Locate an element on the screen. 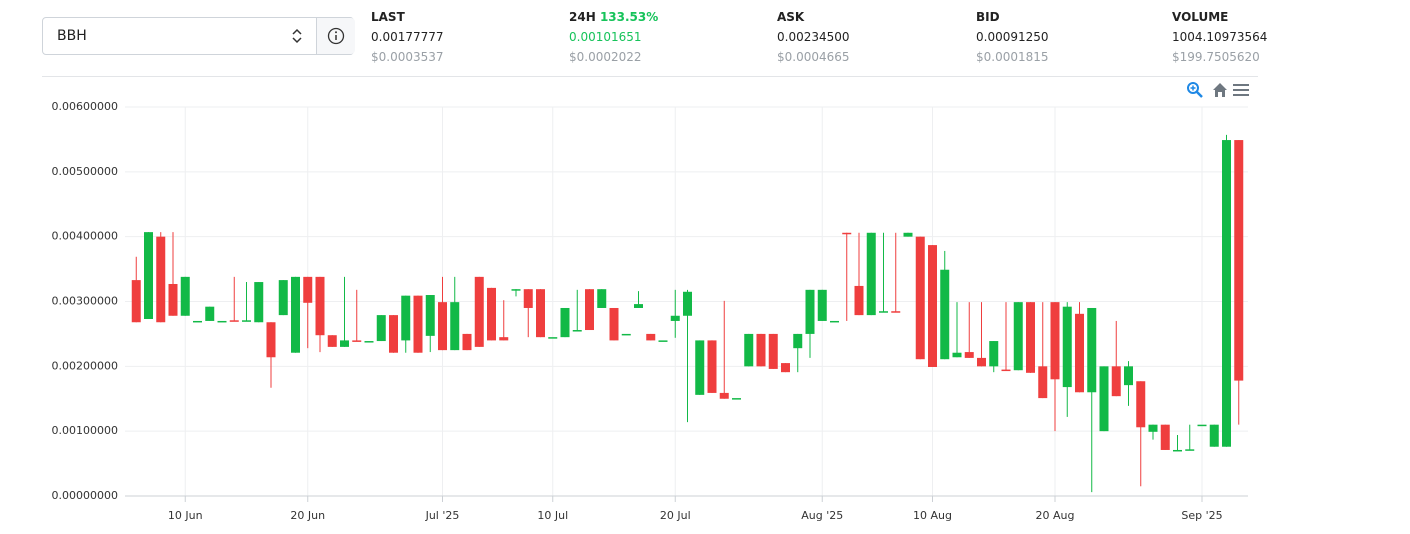 The width and height of the screenshot is (1410, 534). stat-usd-row: $0.0003537 is located at coordinates (407, 57).